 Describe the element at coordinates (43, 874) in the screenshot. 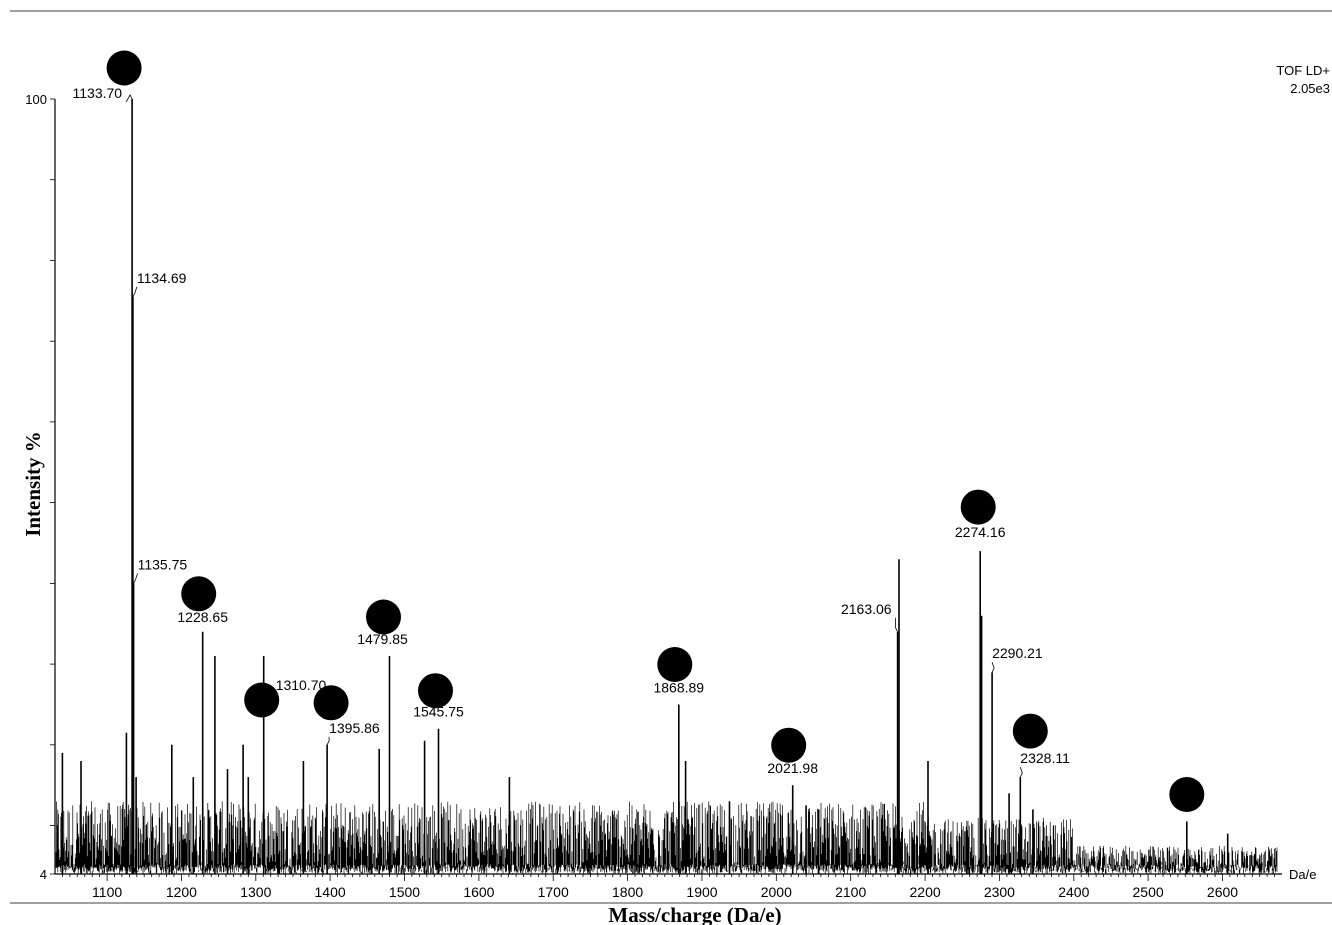

I see `y-tick-label-bottom: 4` at that location.